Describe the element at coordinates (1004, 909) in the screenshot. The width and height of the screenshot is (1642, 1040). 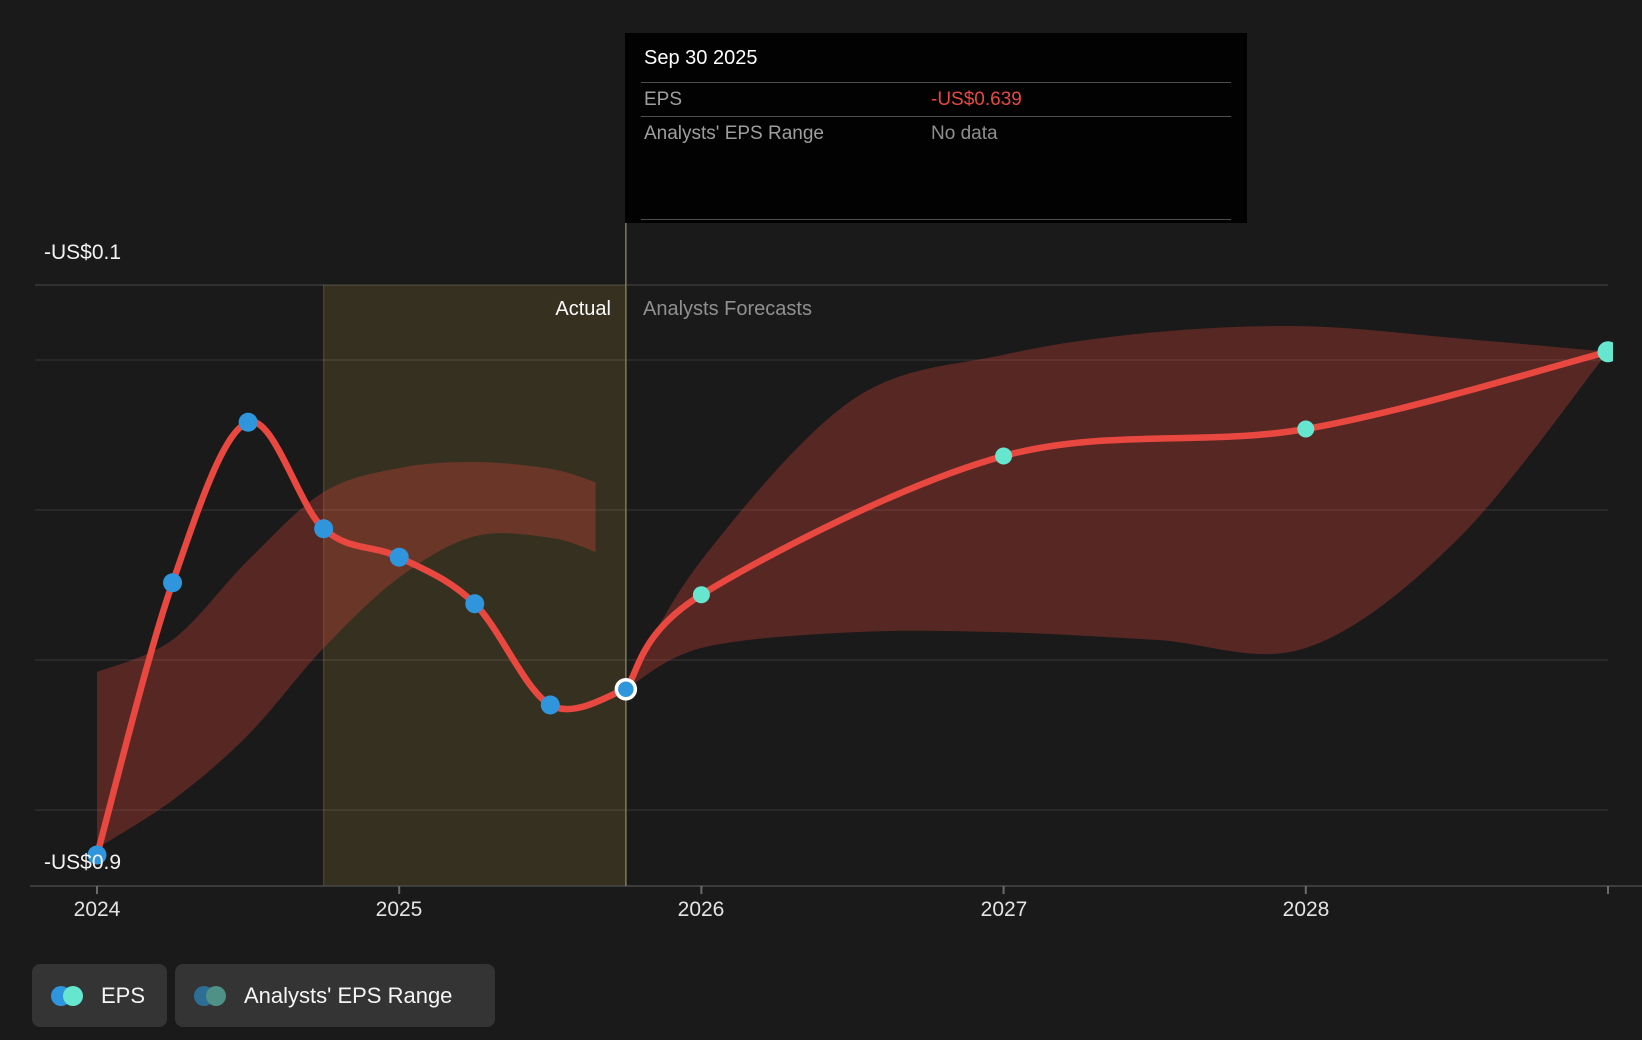
I see `x-tick-2027: 2027` at that location.